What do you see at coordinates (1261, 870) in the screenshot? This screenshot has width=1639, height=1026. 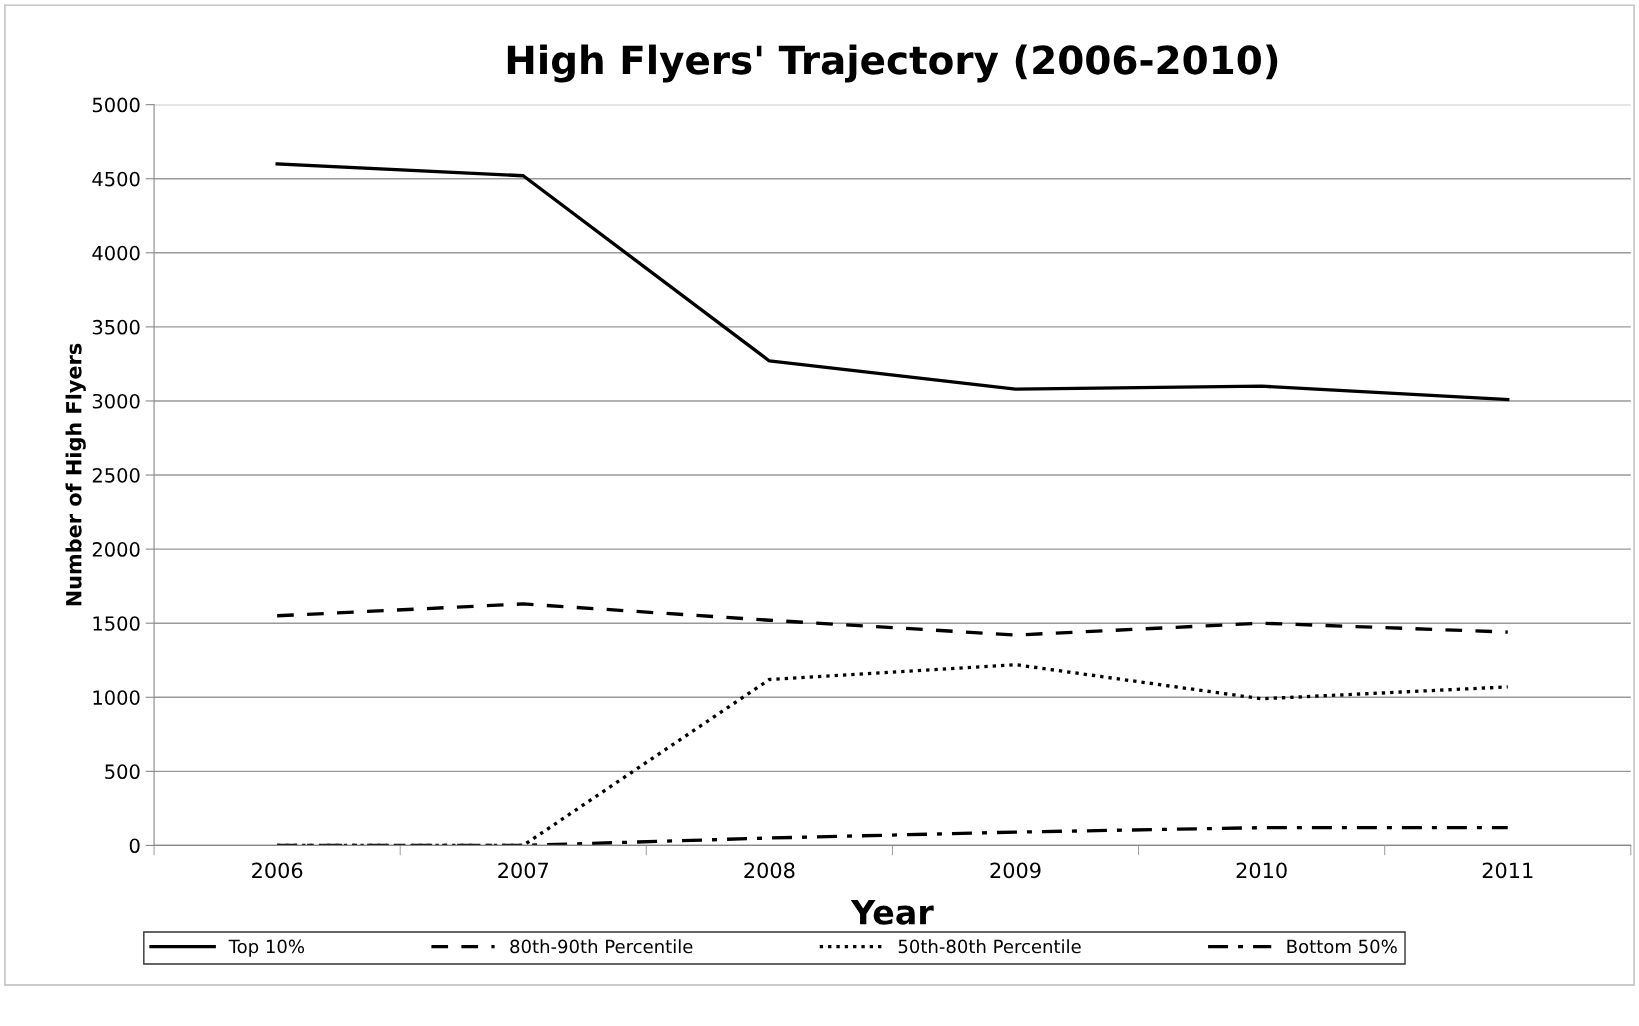 I see `x-tick-label: 2010` at bounding box center [1261, 870].